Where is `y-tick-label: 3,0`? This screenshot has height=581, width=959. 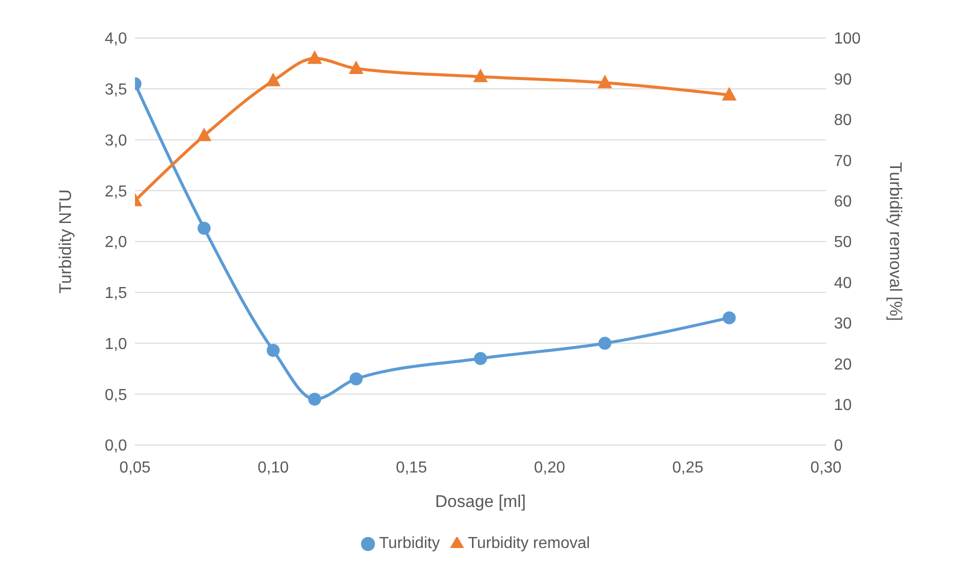 y-tick-label: 3,0 is located at coordinates (116, 141).